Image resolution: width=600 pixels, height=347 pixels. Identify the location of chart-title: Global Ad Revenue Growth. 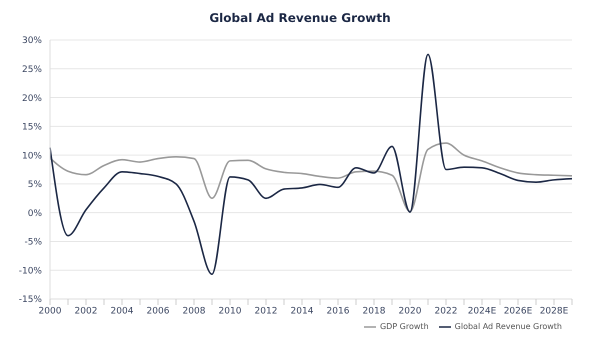
(300, 18).